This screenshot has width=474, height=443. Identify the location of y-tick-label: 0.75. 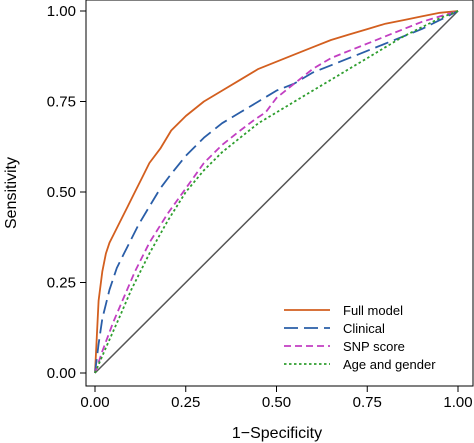
(61, 102).